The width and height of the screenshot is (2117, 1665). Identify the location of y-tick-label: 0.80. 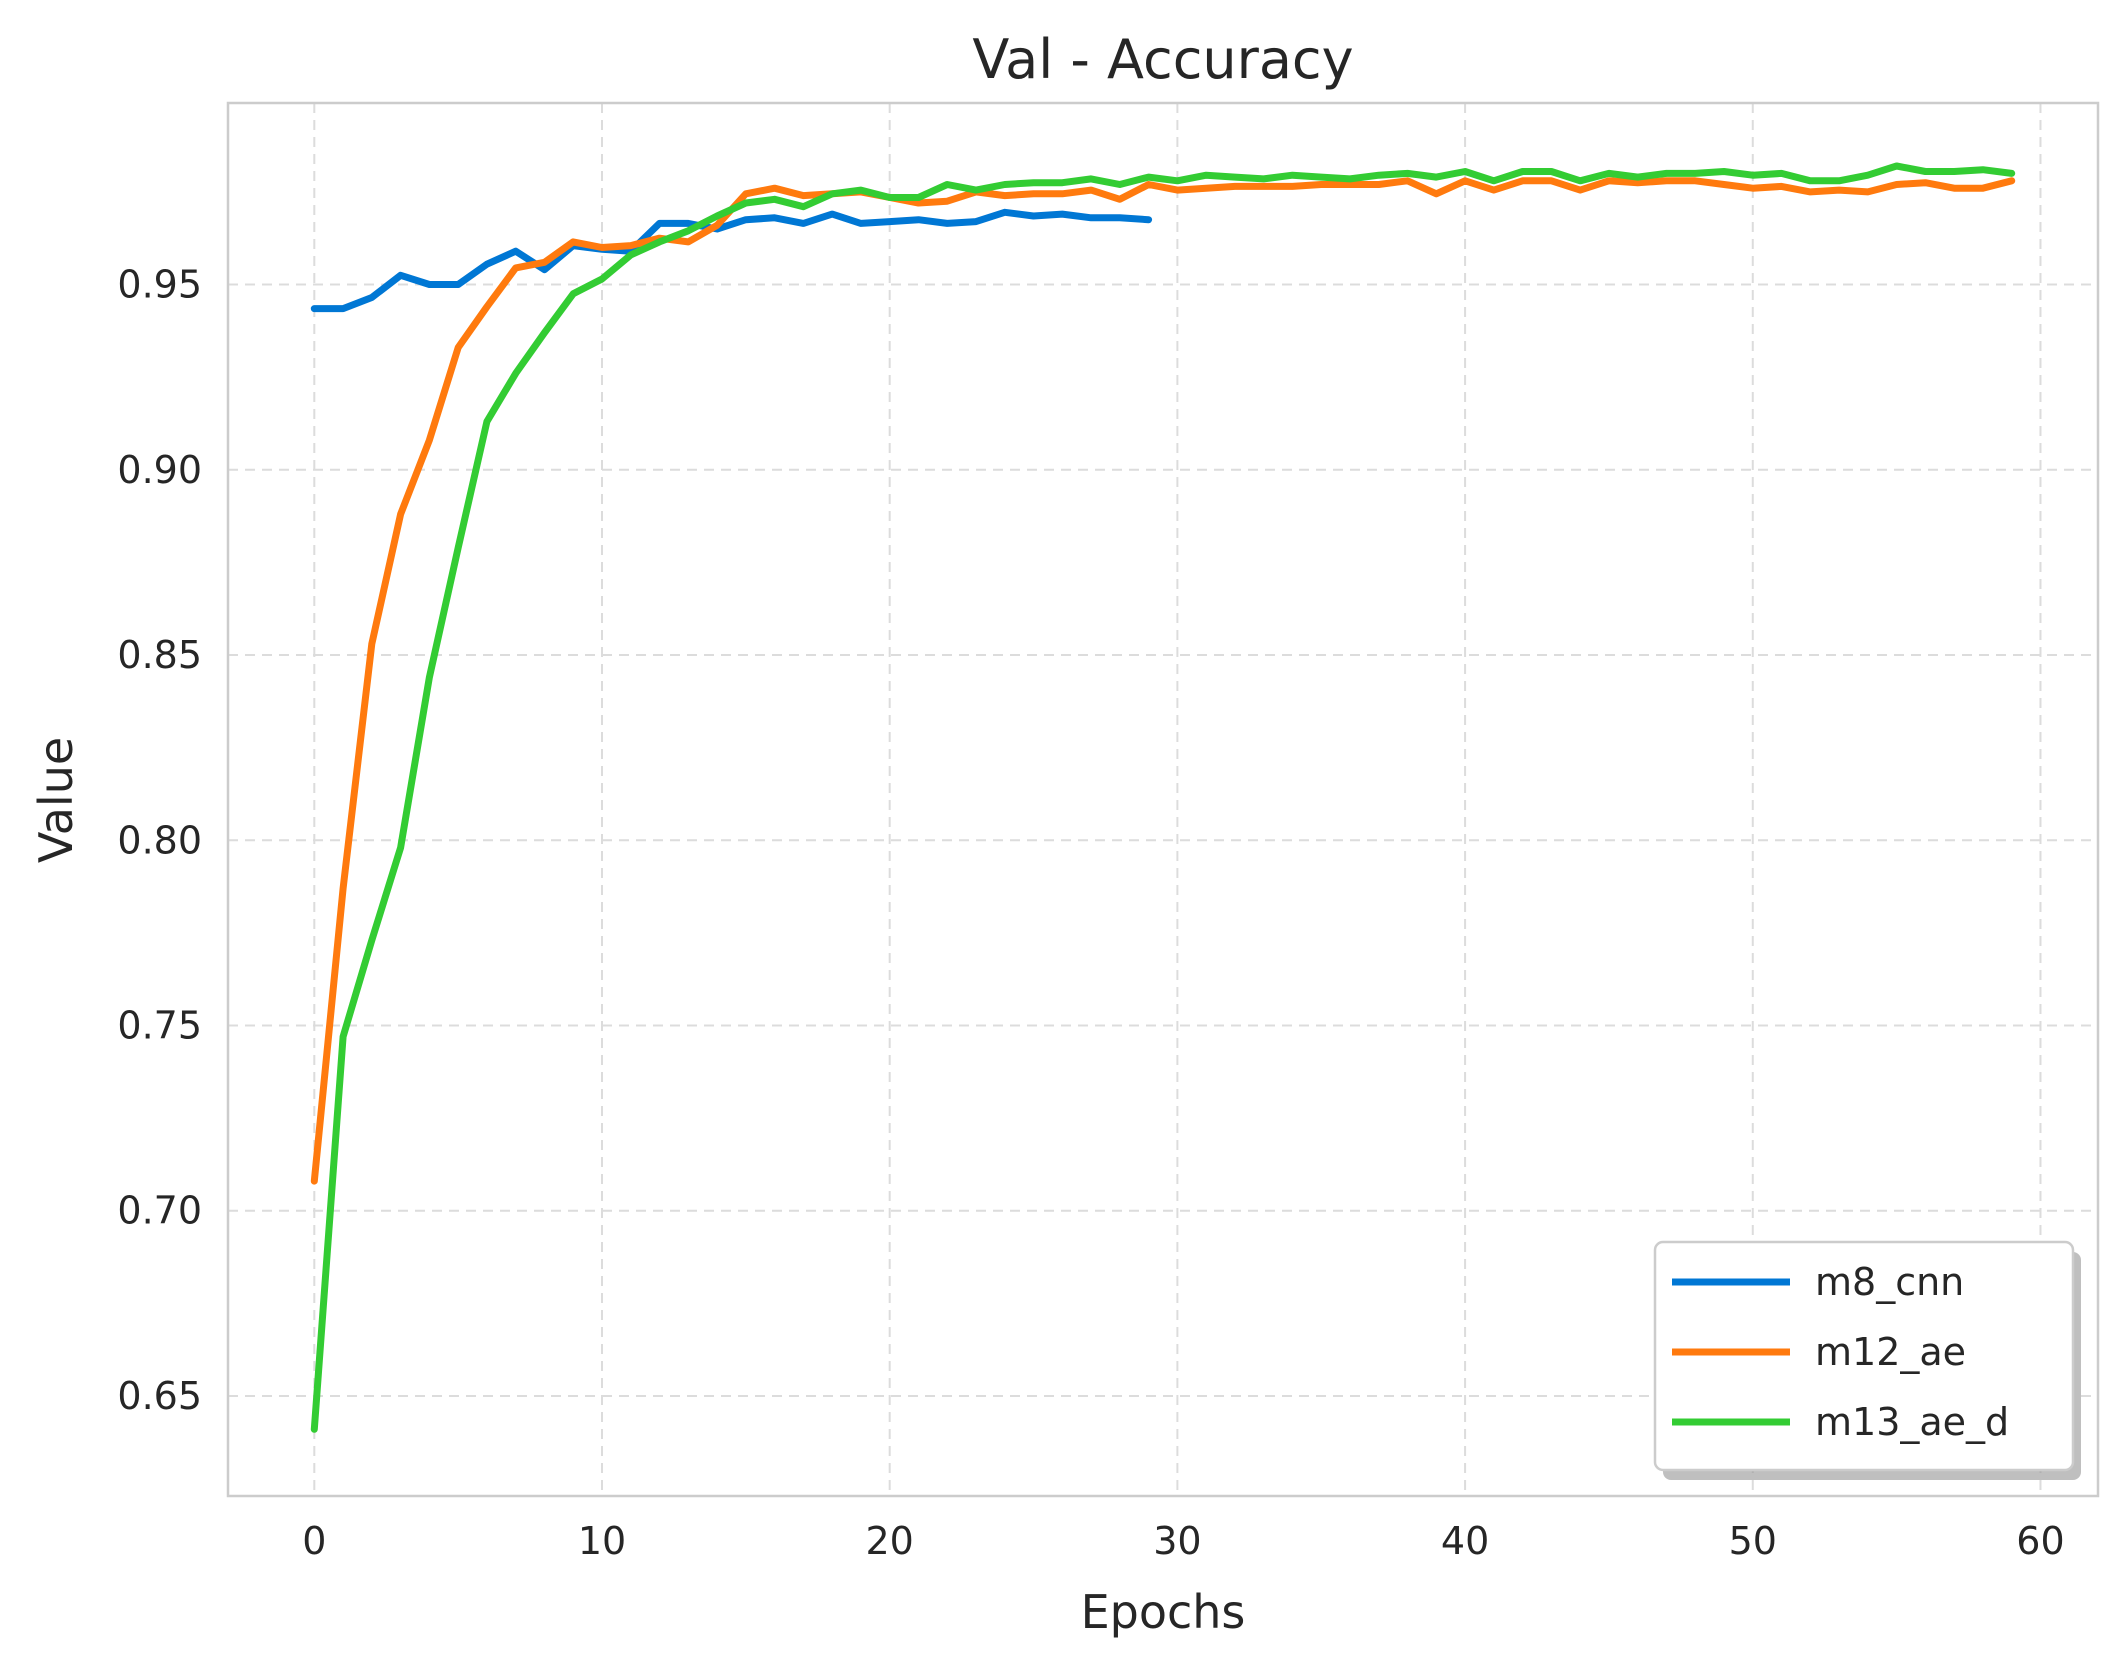
(159, 840).